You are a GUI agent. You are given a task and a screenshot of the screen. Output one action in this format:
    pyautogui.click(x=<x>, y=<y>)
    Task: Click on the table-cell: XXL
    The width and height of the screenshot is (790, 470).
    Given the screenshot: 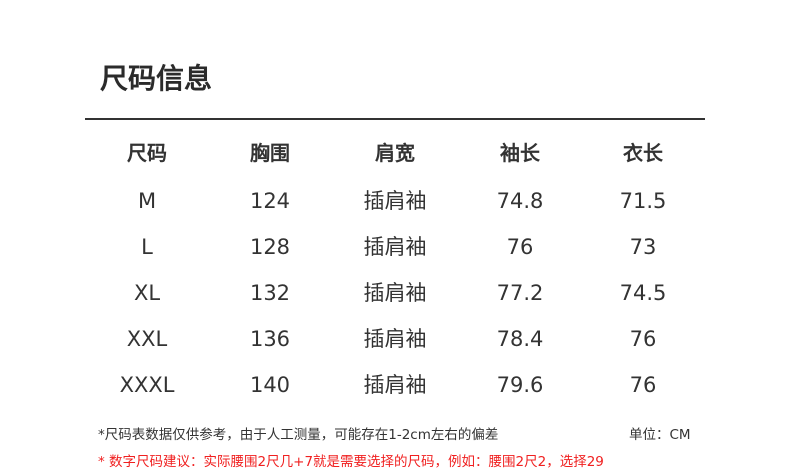 What is the action you would take?
    pyautogui.click(x=147, y=339)
    